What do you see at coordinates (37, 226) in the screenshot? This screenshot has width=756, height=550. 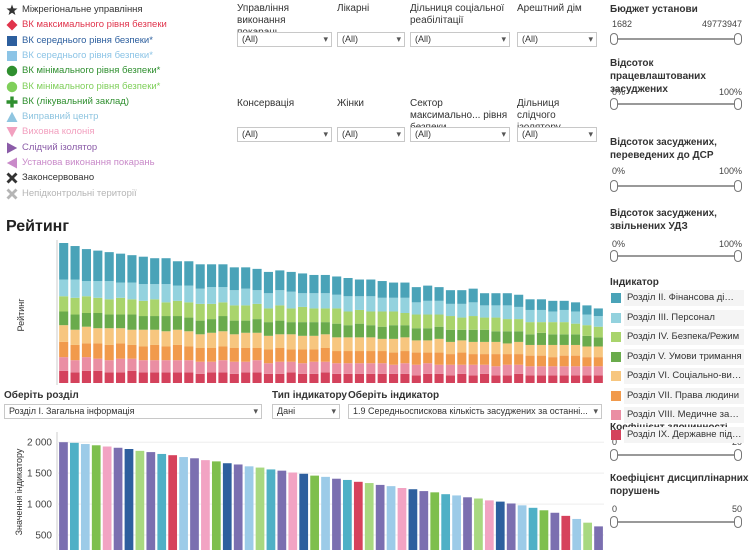 I see `chart-title: Рейтинг` at bounding box center [37, 226].